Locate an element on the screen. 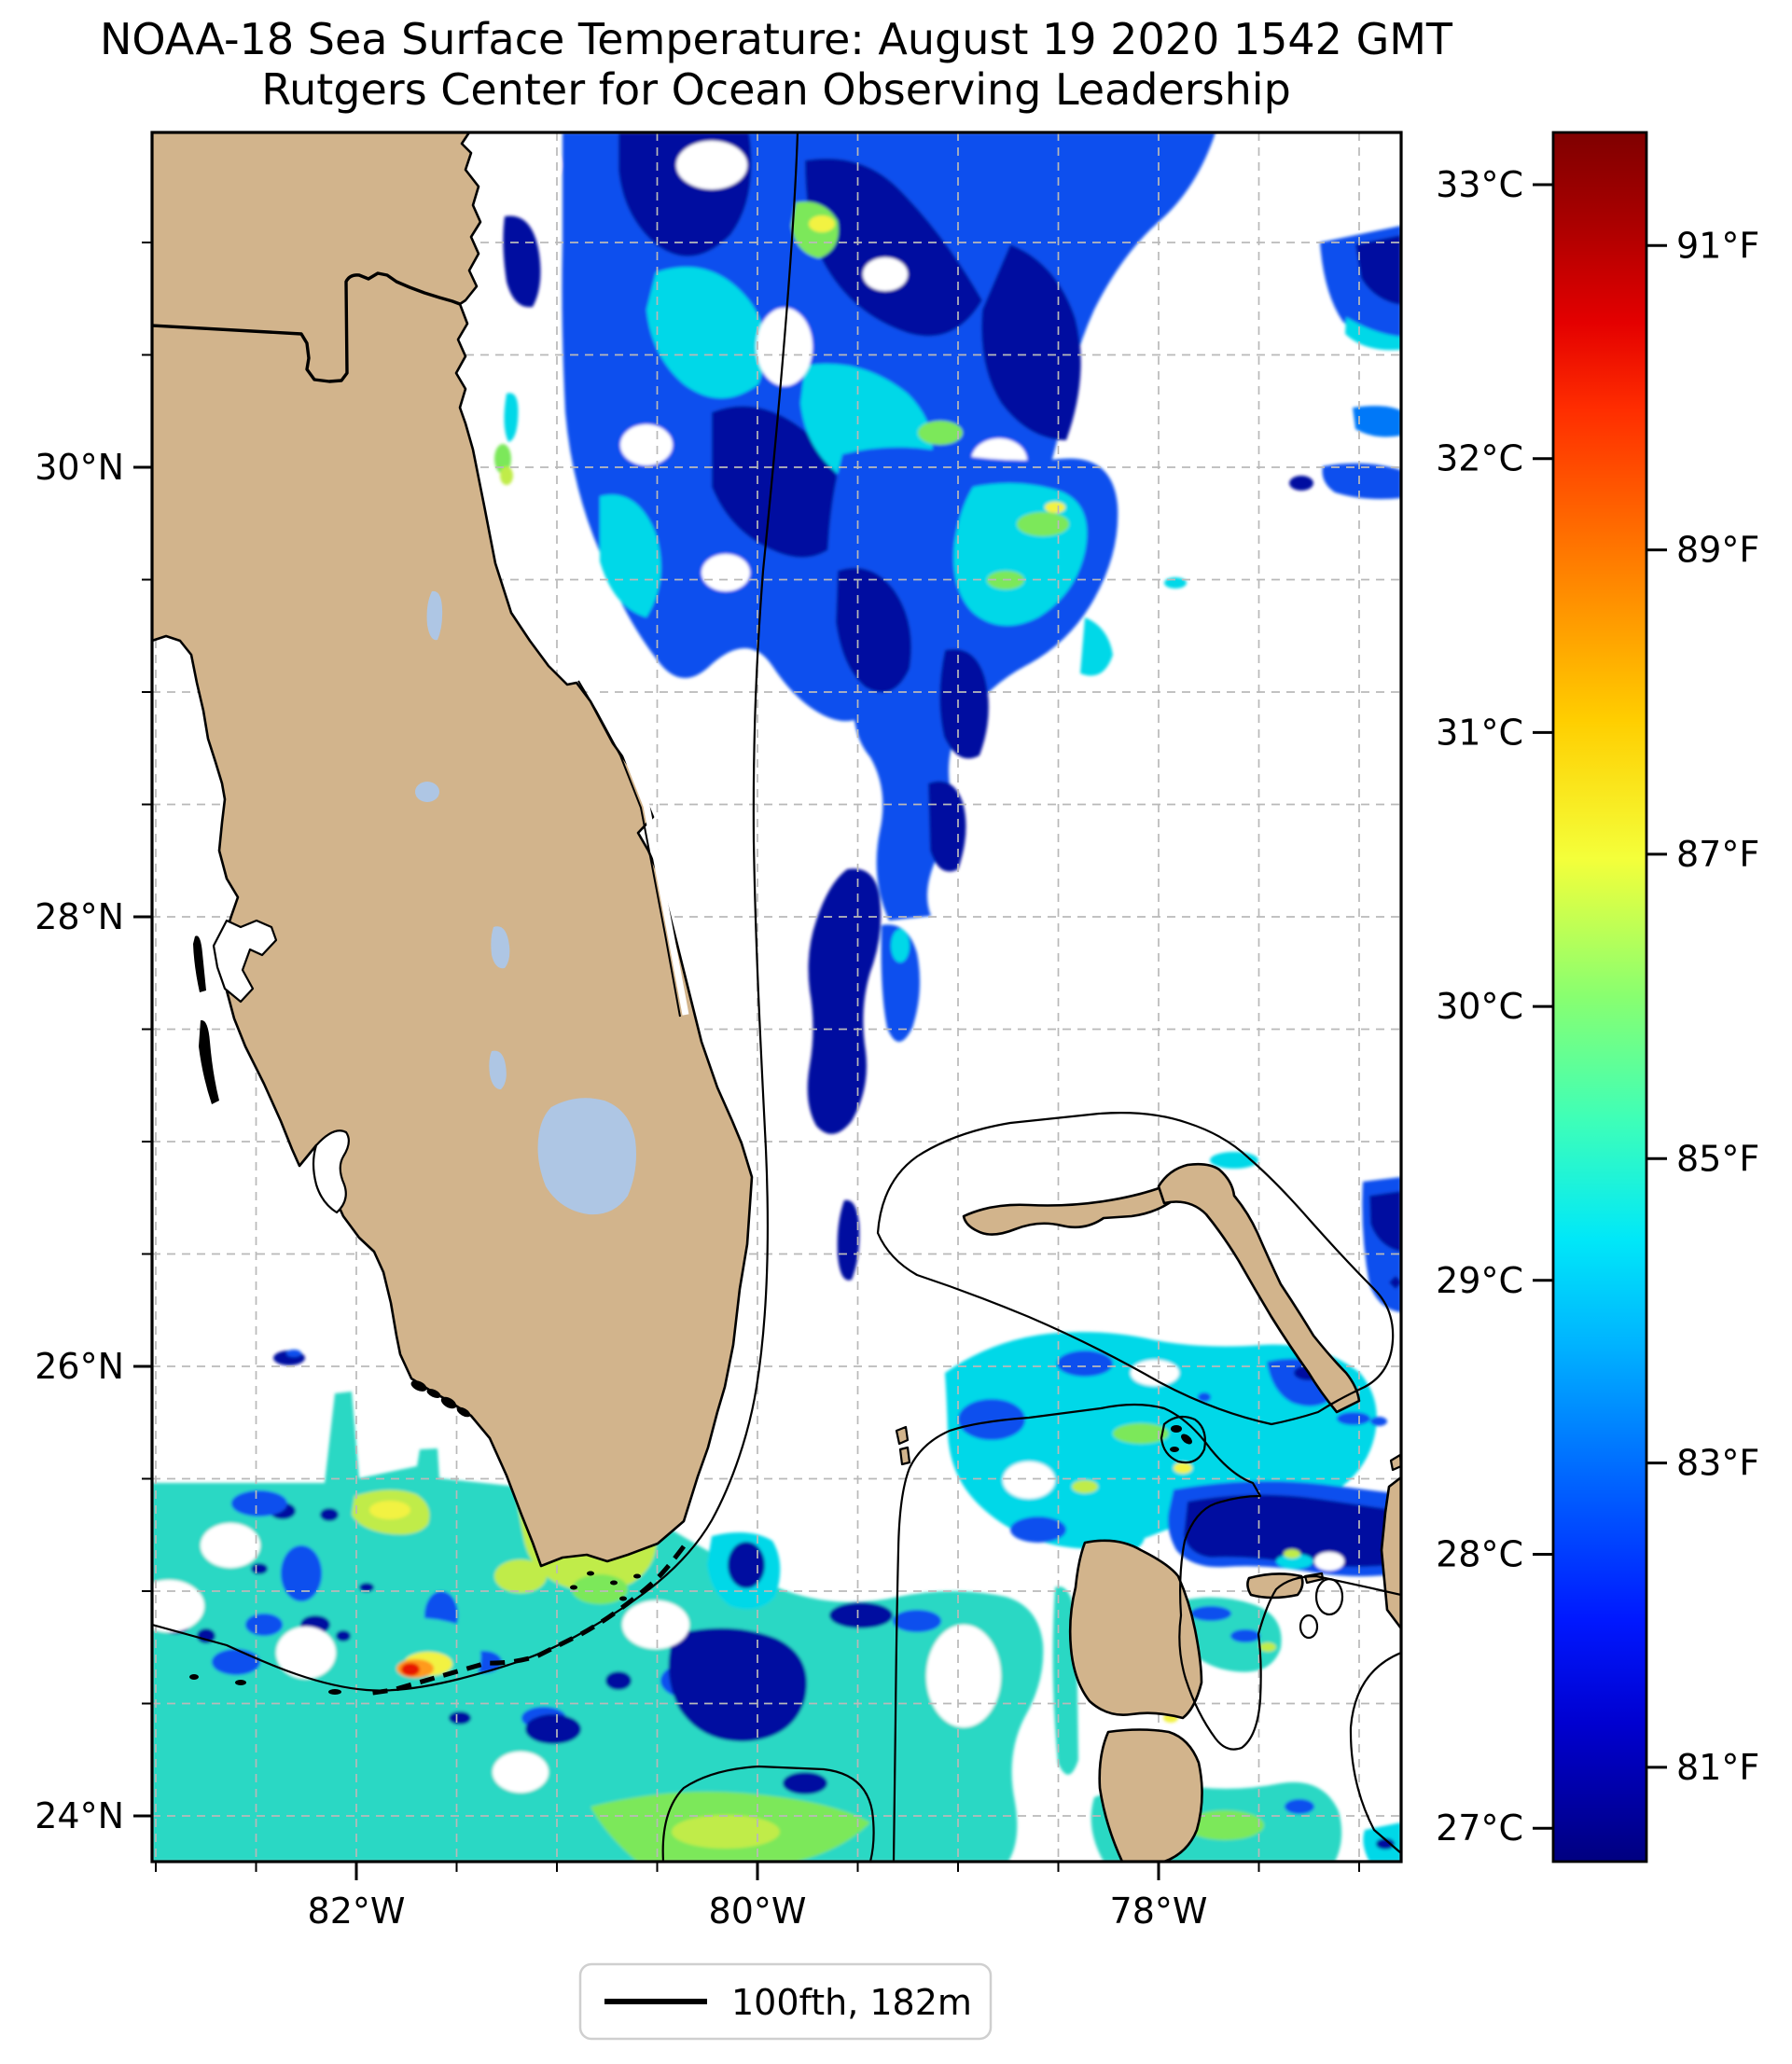 This screenshot has height=2064, width=1792. colorbar-celsius-label: 30°C is located at coordinates (1480, 1007).